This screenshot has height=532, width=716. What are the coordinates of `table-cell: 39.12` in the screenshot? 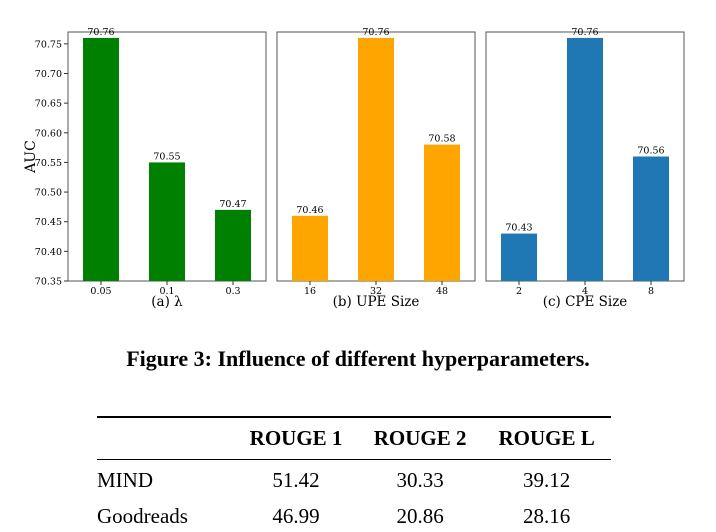 It's located at (546, 480).